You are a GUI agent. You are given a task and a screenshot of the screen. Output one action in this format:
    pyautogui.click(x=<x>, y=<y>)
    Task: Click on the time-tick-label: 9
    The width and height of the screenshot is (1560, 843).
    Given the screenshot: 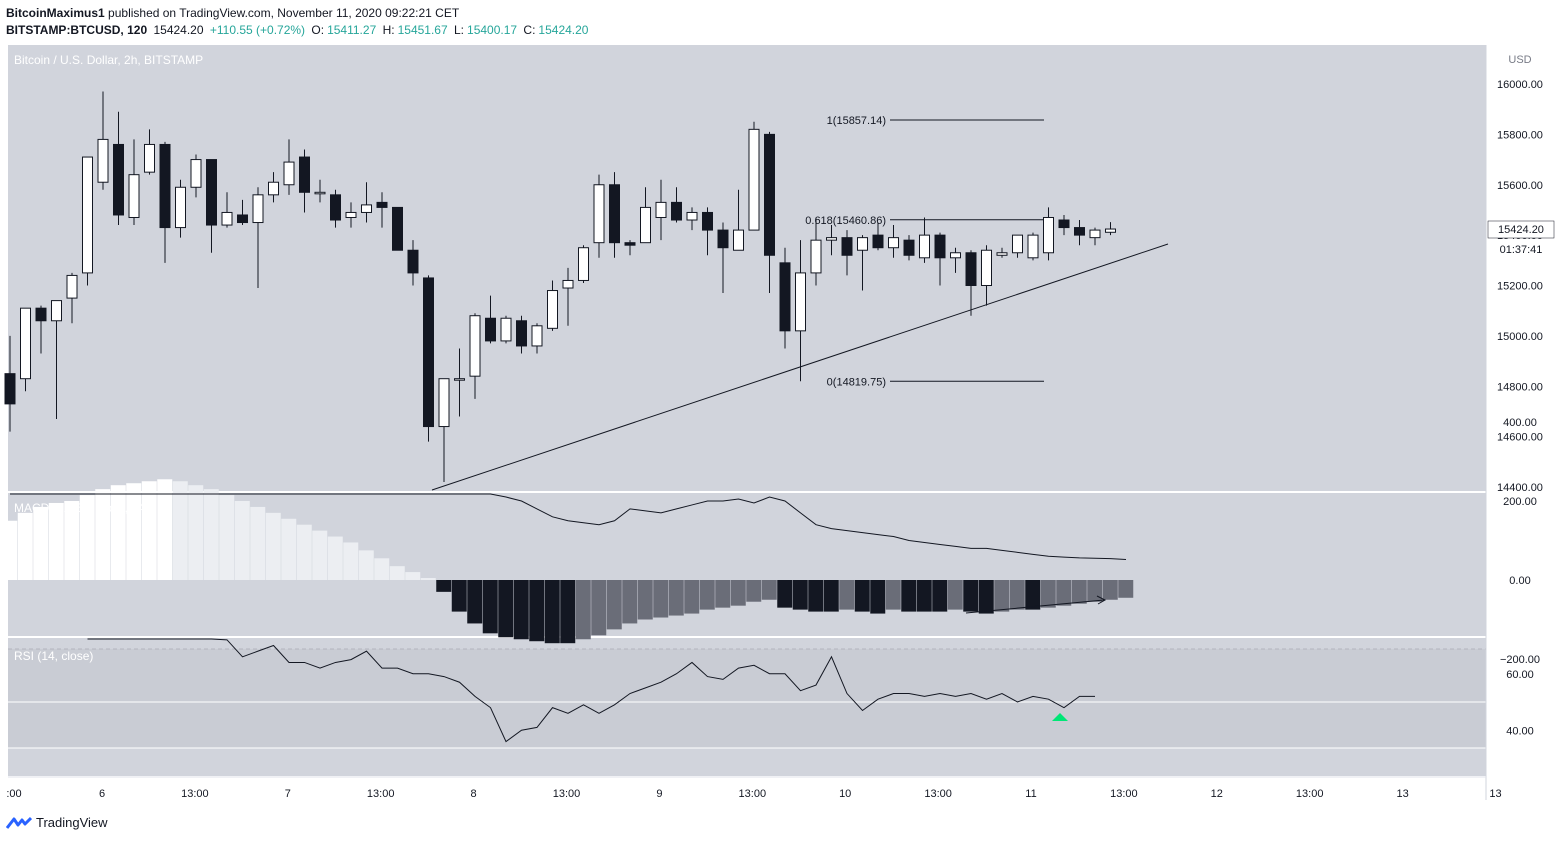 What is the action you would take?
    pyautogui.click(x=659, y=794)
    